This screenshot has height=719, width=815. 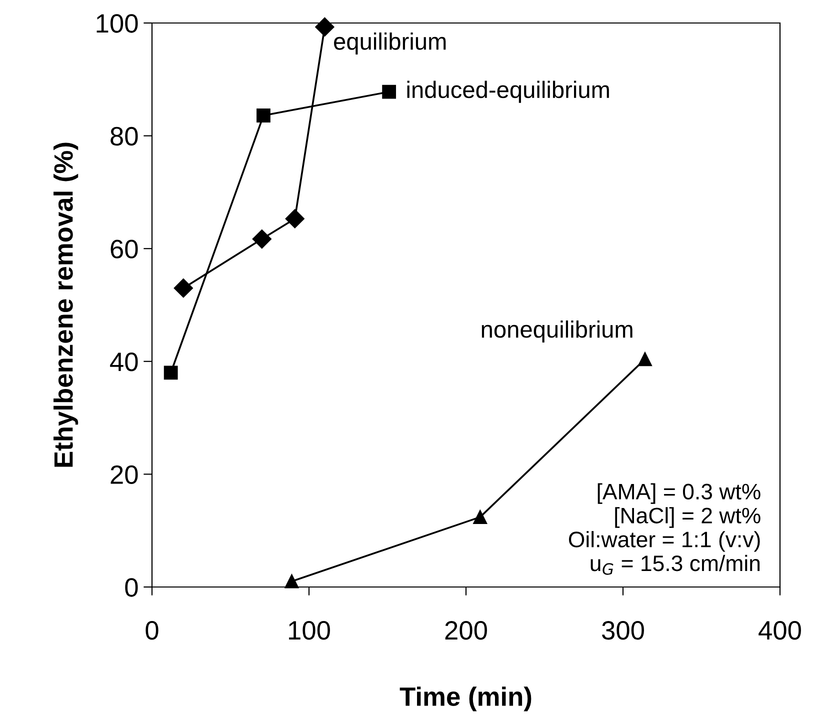 What do you see at coordinates (309, 630) in the screenshot?
I see `x-tick-label: 100` at bounding box center [309, 630].